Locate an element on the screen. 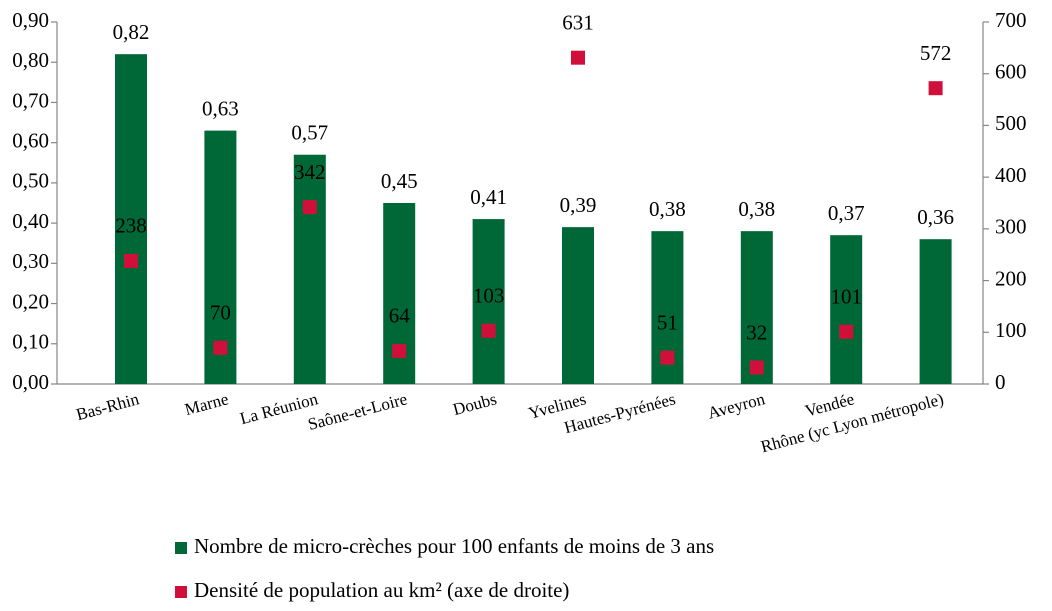 The width and height of the screenshot is (1052, 611). y2-tick-label: 300 is located at coordinates (1011, 227).